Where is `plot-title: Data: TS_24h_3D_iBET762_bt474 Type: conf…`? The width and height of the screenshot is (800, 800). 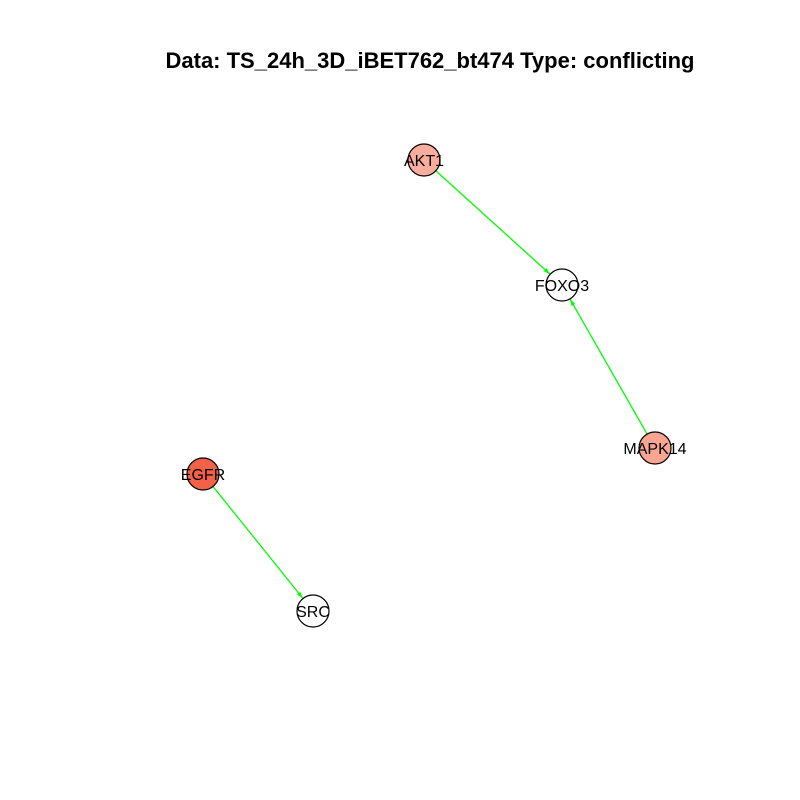 plot-title: Data: TS_24h_3D_iBET762_bt474 Type: conf… is located at coordinates (430, 60).